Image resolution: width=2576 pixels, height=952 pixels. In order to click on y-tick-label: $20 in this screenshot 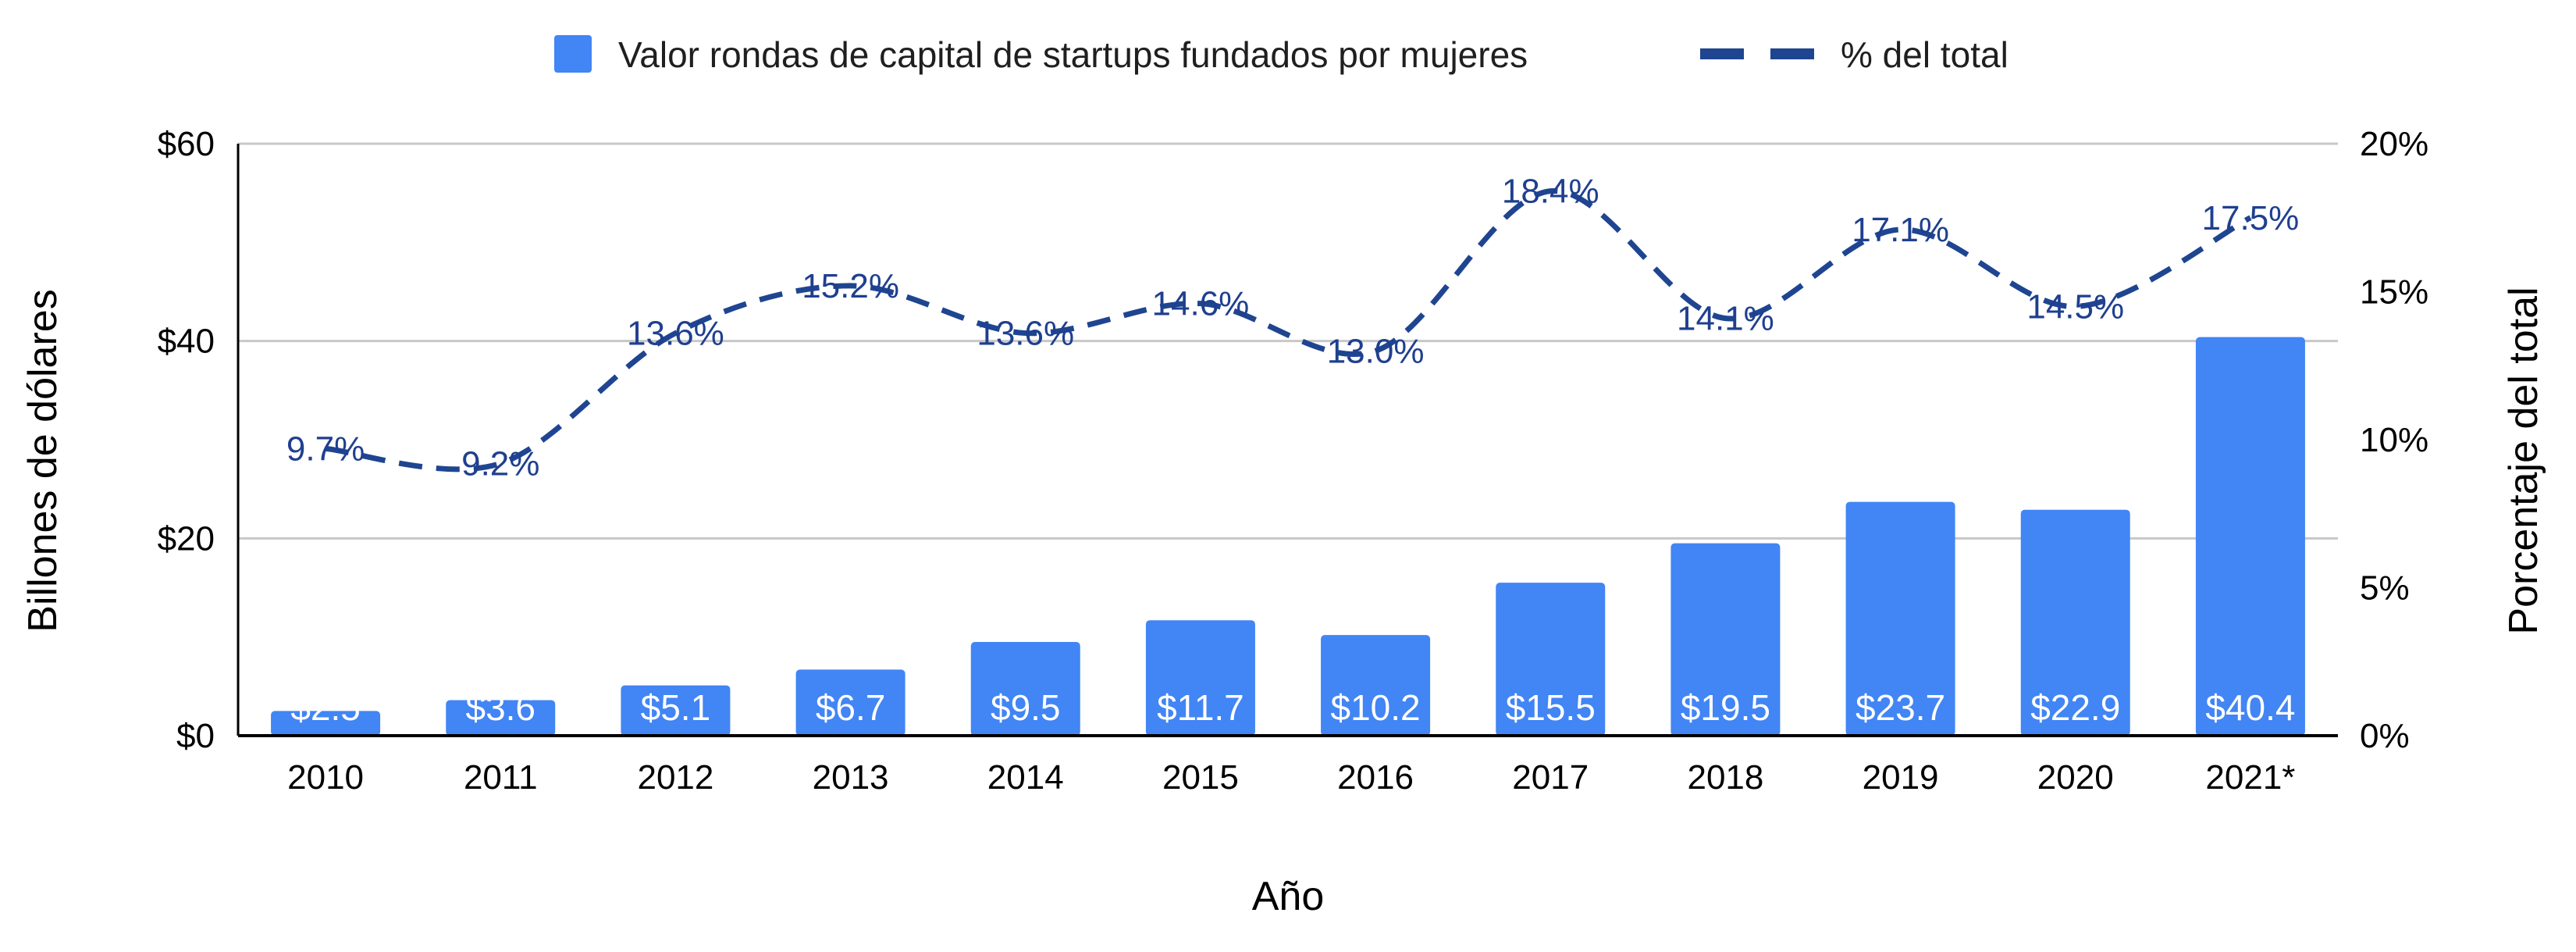, I will do `click(186, 538)`.